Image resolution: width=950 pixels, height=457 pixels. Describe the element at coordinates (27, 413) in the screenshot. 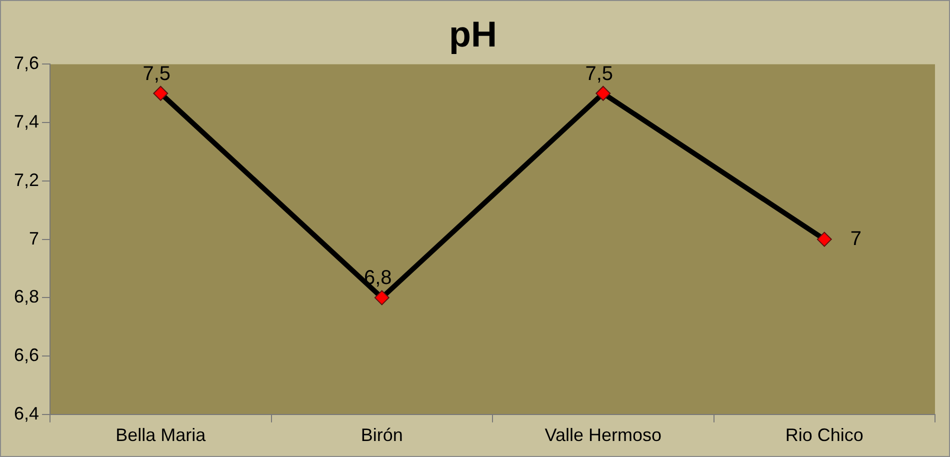

I see `y-tick-label: 6,4` at that location.